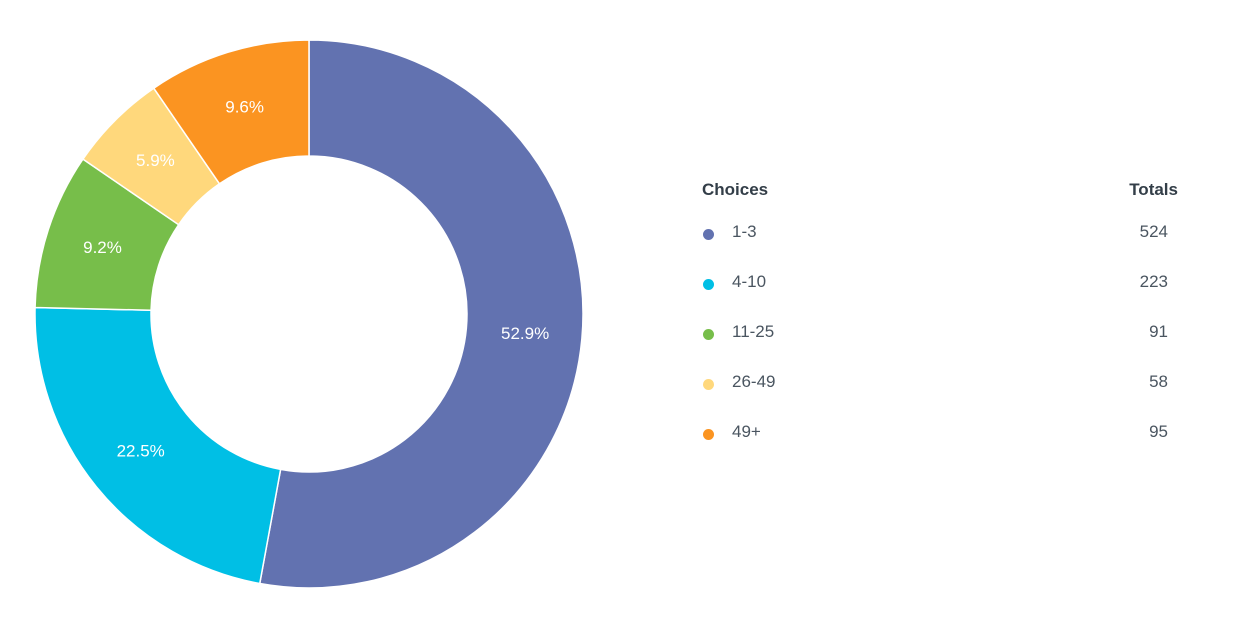 Image resolution: width=1235 pixels, height=627 pixels. I want to click on slice-percent-label: 22.5%, so click(141, 450).